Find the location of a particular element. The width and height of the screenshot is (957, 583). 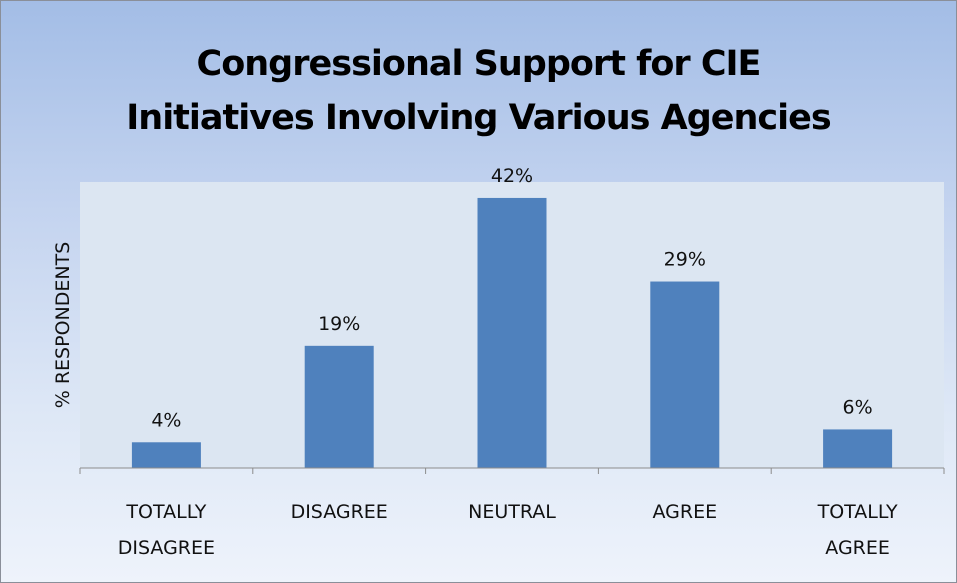

chart-title-line-1: Congressional Support for CIE is located at coordinates (479, 64).